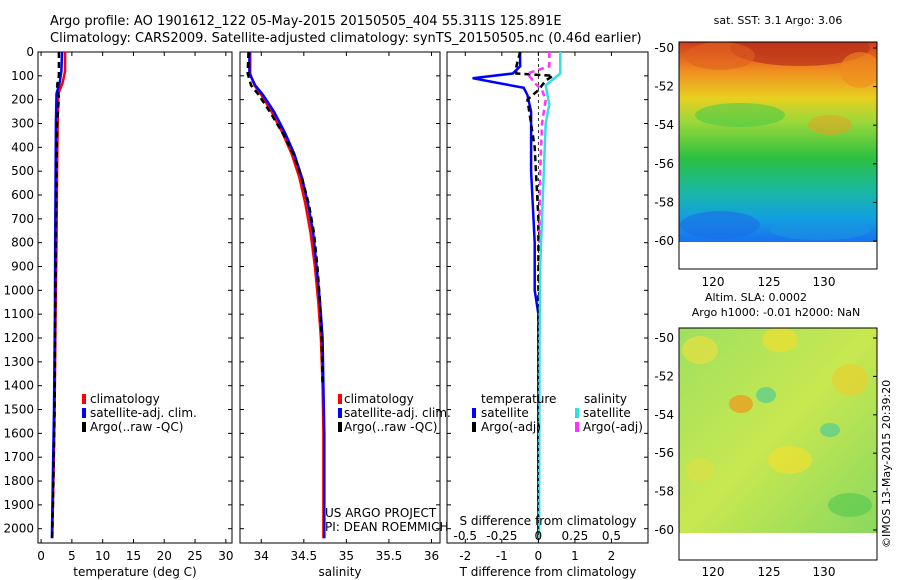  I want to click on x-tick-label: 0, so click(539, 556).